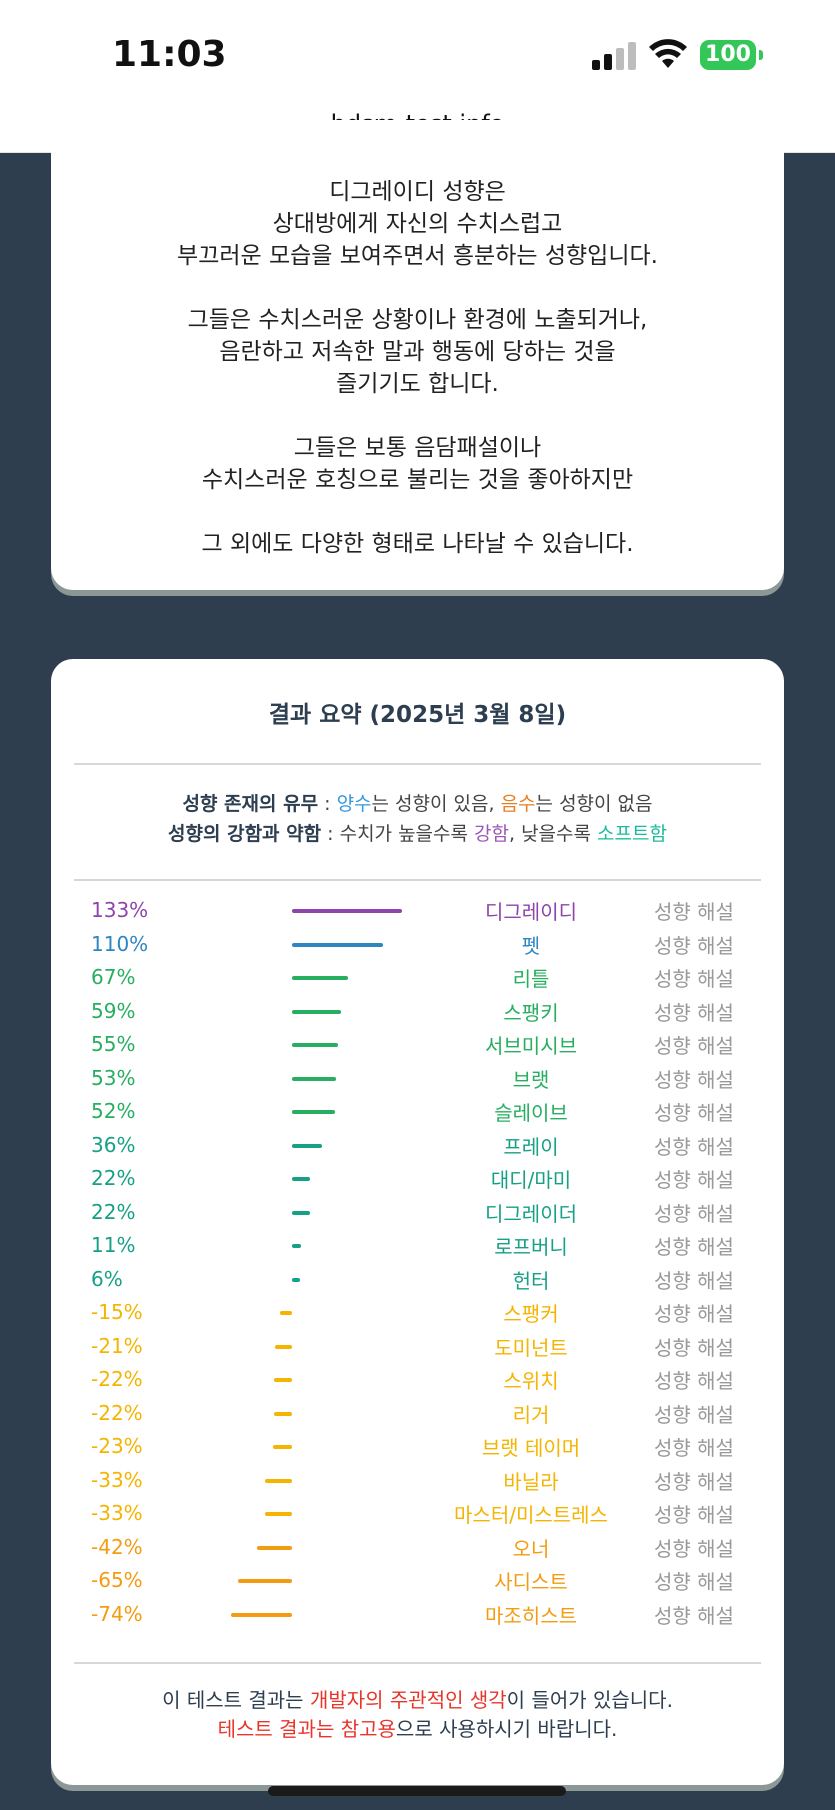 The image size is (835, 1810). What do you see at coordinates (531, 1213) in the screenshot?
I see `trait-name-link: 디그레이더` at bounding box center [531, 1213].